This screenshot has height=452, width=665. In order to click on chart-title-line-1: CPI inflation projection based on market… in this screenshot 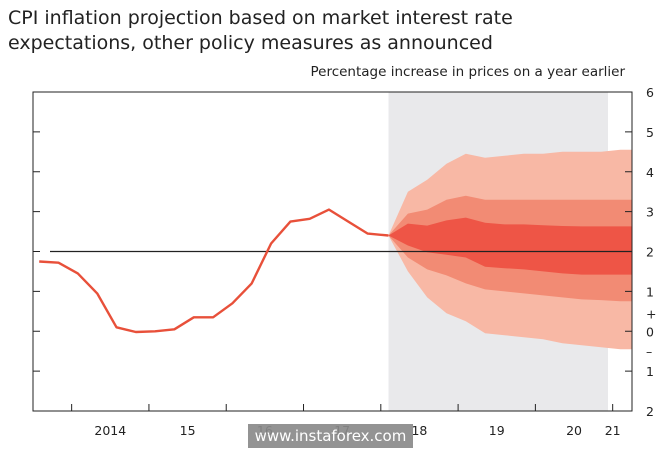, I will do `click(260, 18)`.